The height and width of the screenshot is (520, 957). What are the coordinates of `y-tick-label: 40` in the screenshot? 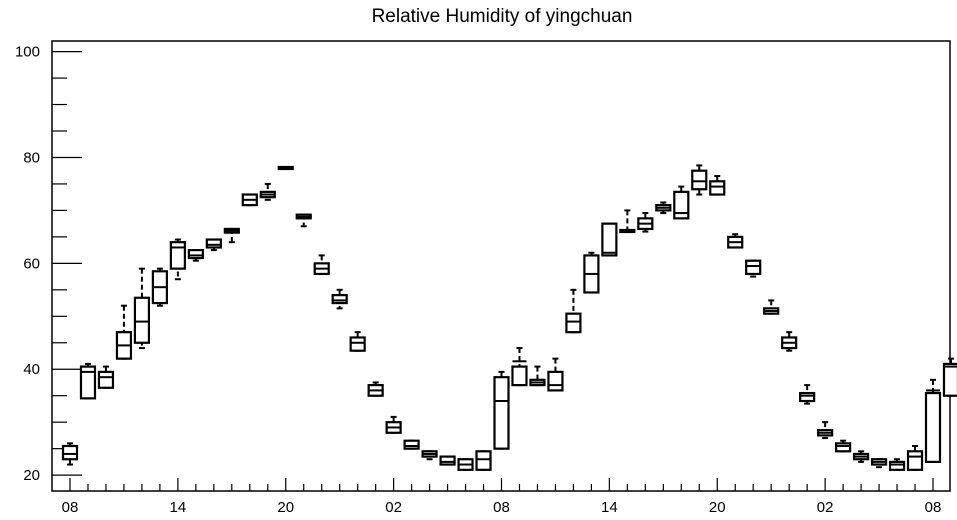 It's located at (31, 369).